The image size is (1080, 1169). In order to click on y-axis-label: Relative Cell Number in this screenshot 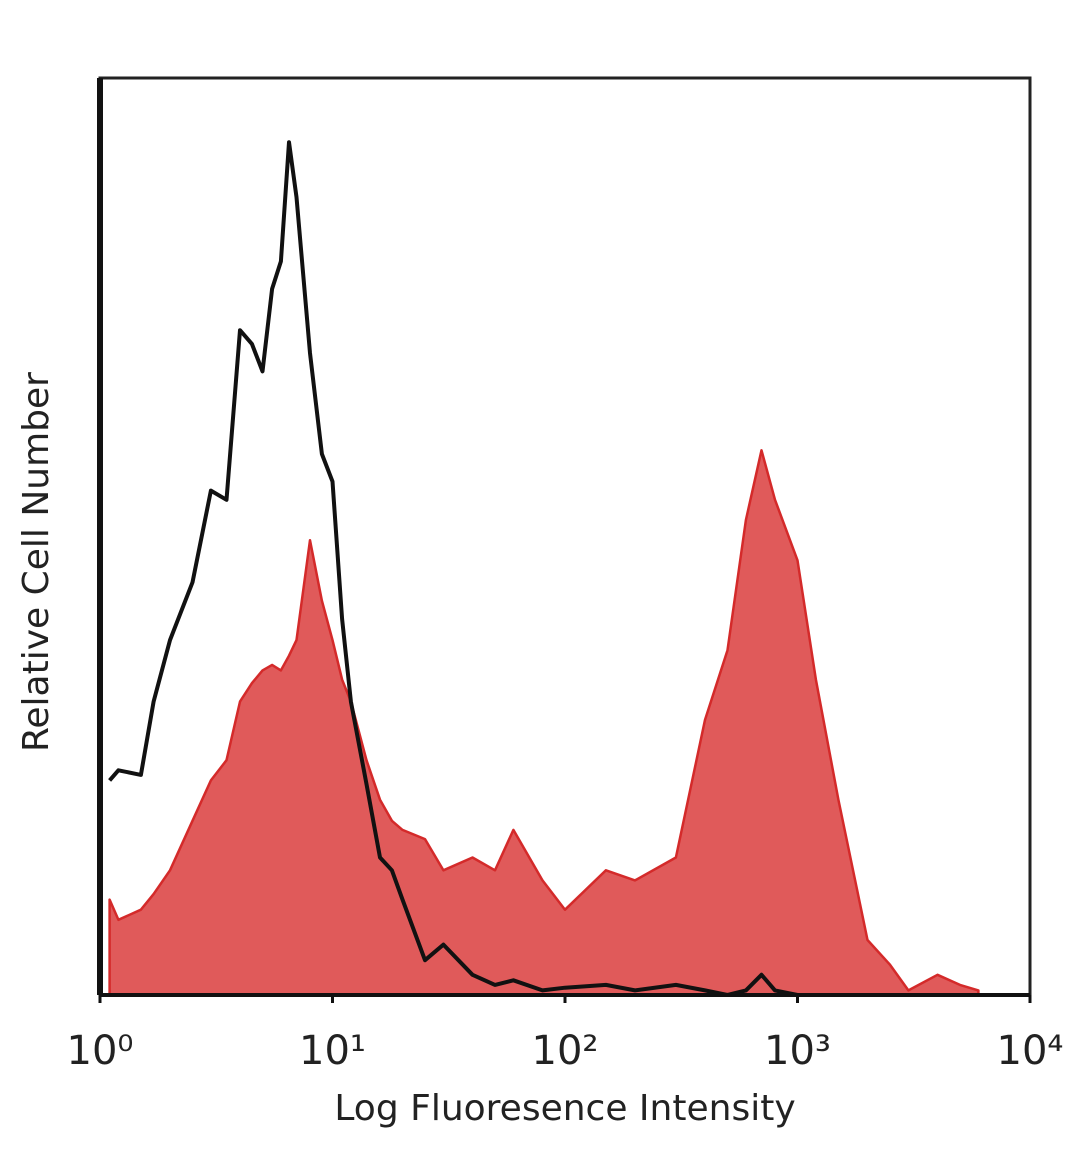, I will do `click(36, 562)`.